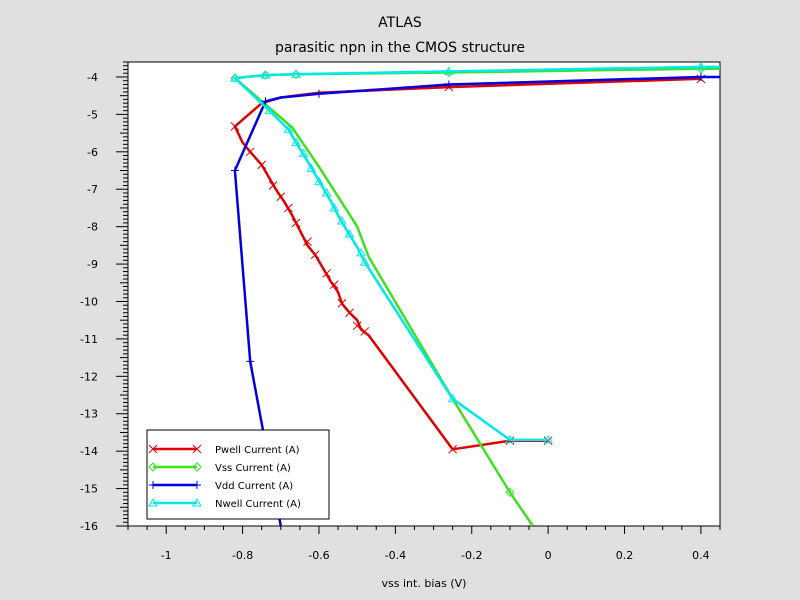  Describe the element at coordinates (400, 23) in the screenshot. I see `chart-title: ATLAS` at that location.